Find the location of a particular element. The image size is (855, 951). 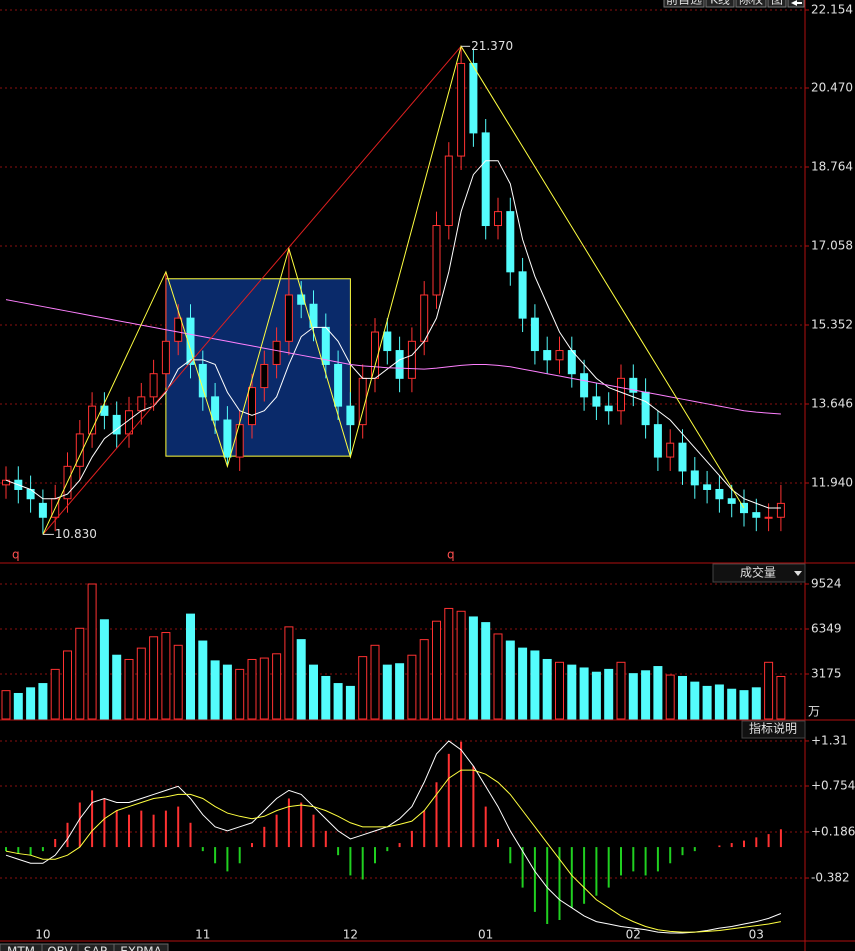

button-label: 前自选 is located at coordinates (684, 3).